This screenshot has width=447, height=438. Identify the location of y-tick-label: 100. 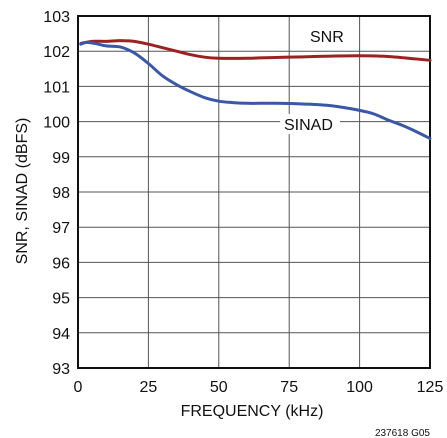
(56, 123).